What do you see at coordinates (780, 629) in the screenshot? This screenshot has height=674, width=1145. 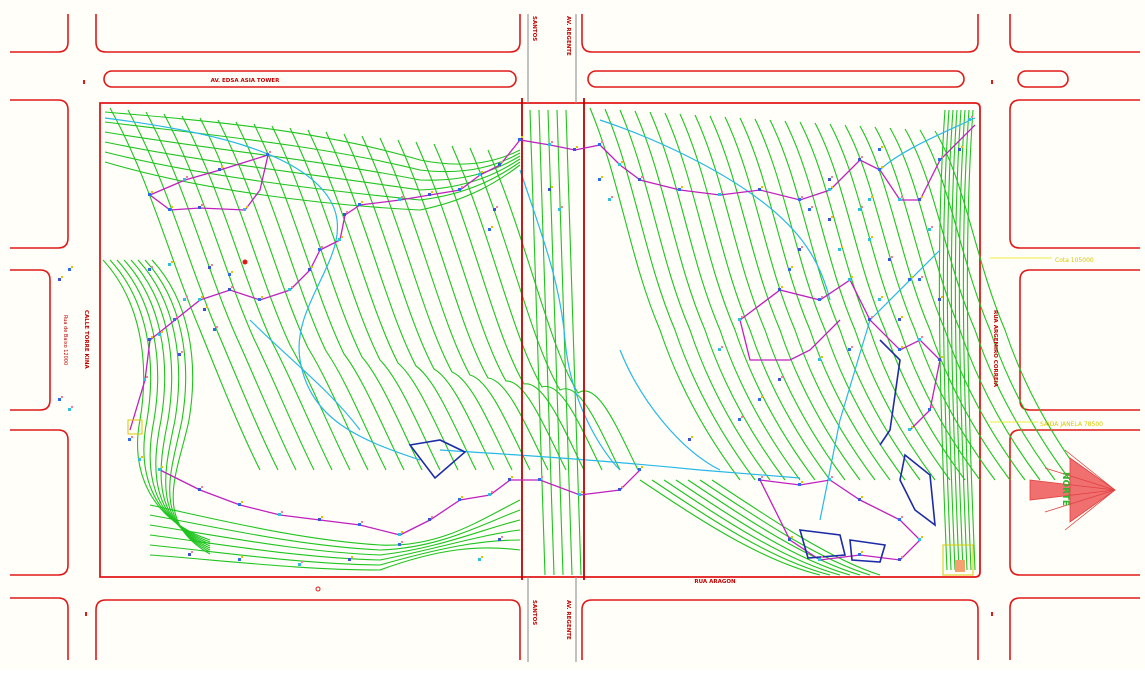 I see `road-curb-bottom-block-right` at bounding box center [780, 629].